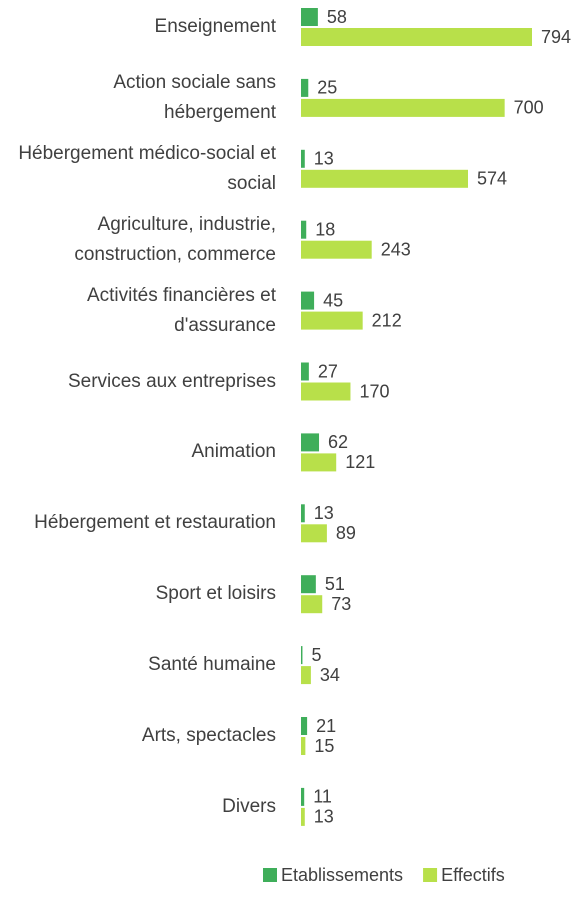 The height and width of the screenshot is (914, 586). I want to click on category-label: Hébergement et restauration, so click(155, 523).